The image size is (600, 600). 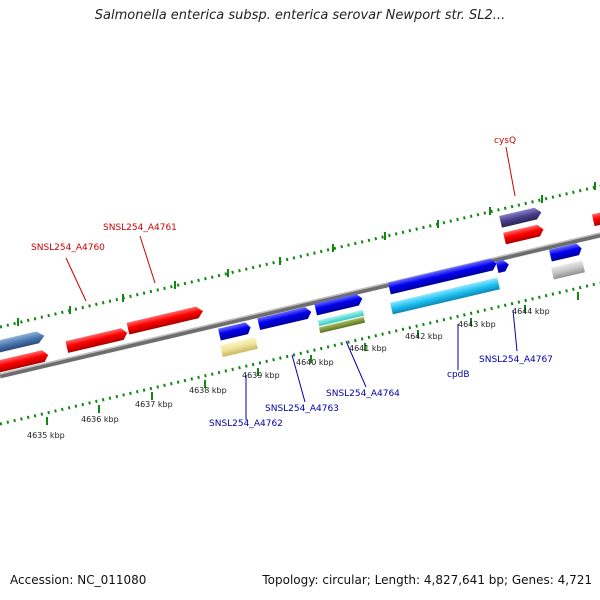 What do you see at coordinates (23, 343) in the screenshot?
I see `gene-partial-steel-forward` at bounding box center [23, 343].